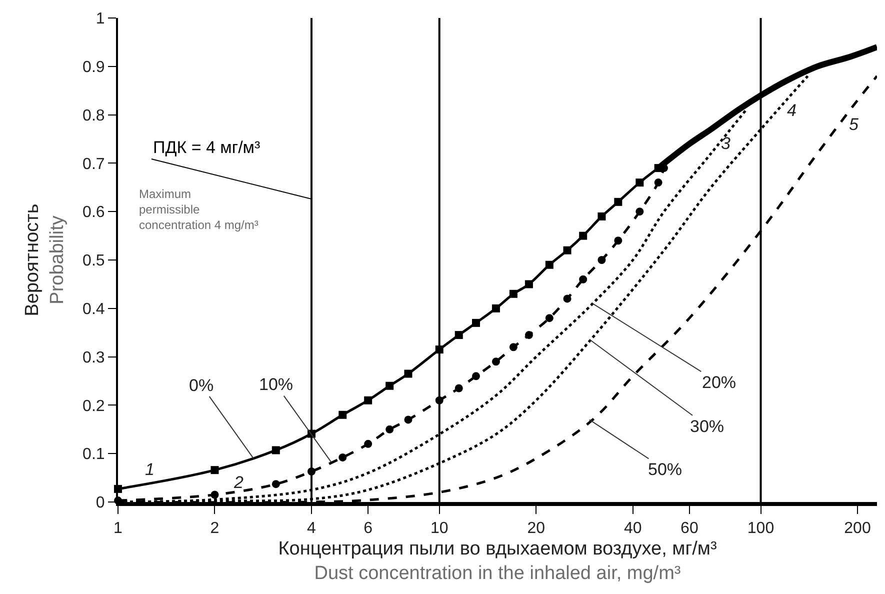 This screenshot has height=594, width=885. What do you see at coordinates (854, 124) in the screenshot?
I see `annotation: 5` at bounding box center [854, 124].